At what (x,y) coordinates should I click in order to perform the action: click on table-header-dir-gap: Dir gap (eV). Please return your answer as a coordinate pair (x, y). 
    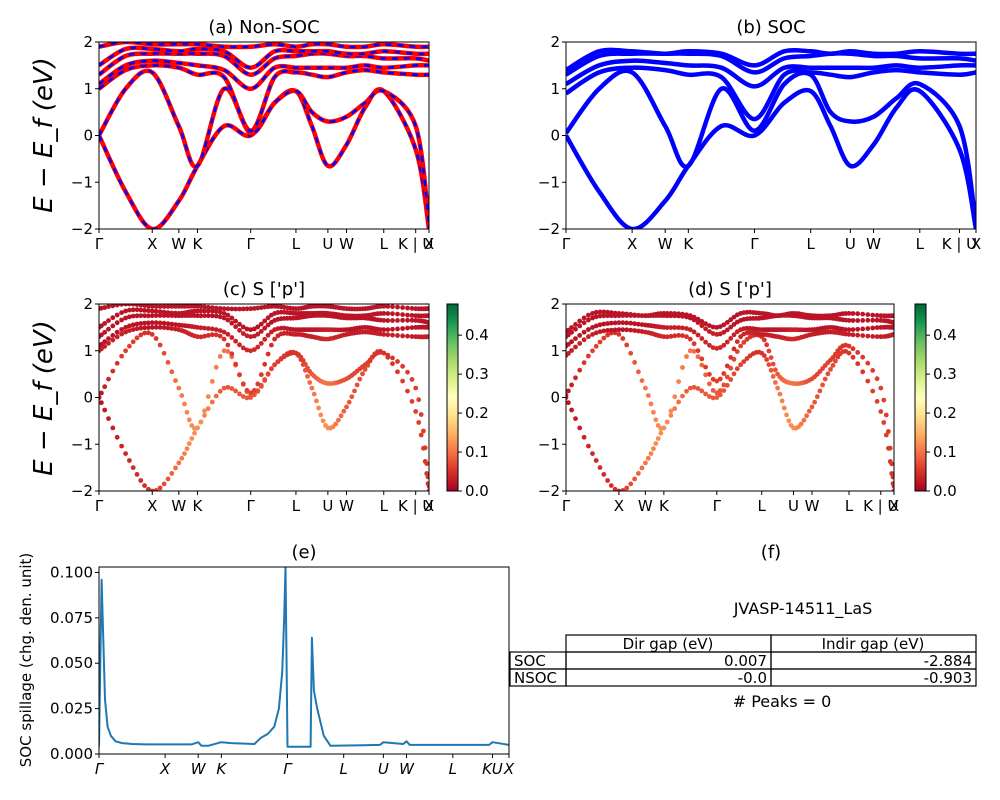
    Looking at the image, I should click on (668, 644).